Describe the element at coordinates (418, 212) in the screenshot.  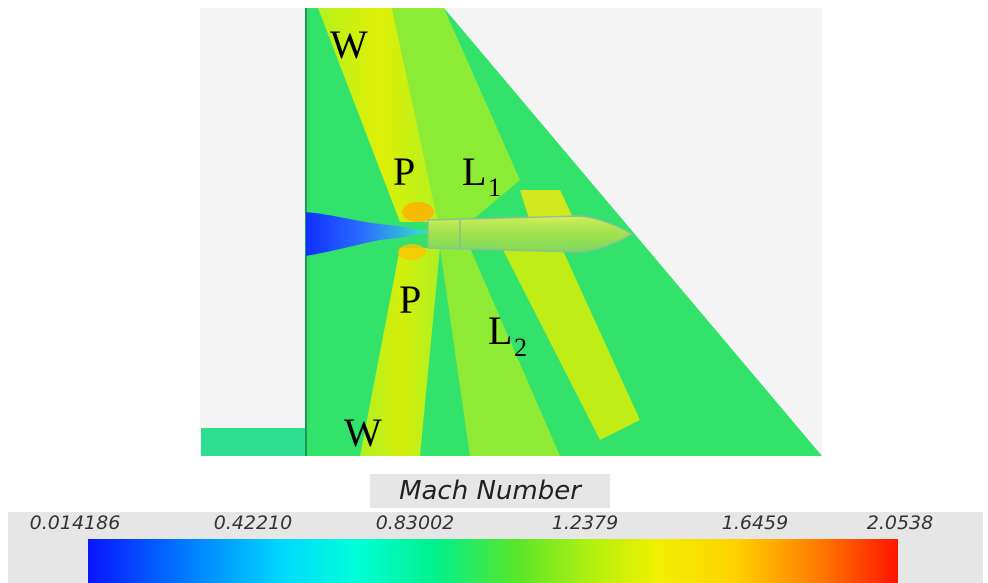
I see `upper-hot-spot` at that location.